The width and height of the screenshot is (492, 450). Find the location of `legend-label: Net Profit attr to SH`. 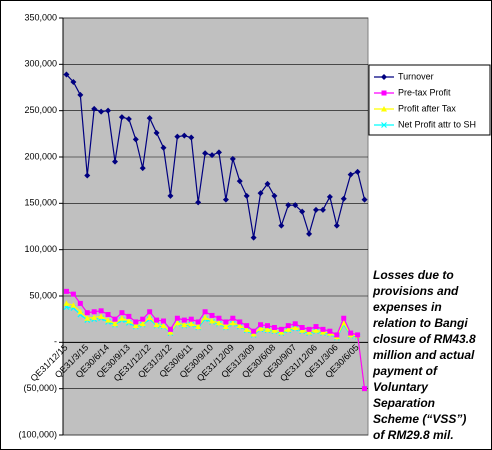

legend-label: Net Profit attr to SH is located at coordinates (437, 124).